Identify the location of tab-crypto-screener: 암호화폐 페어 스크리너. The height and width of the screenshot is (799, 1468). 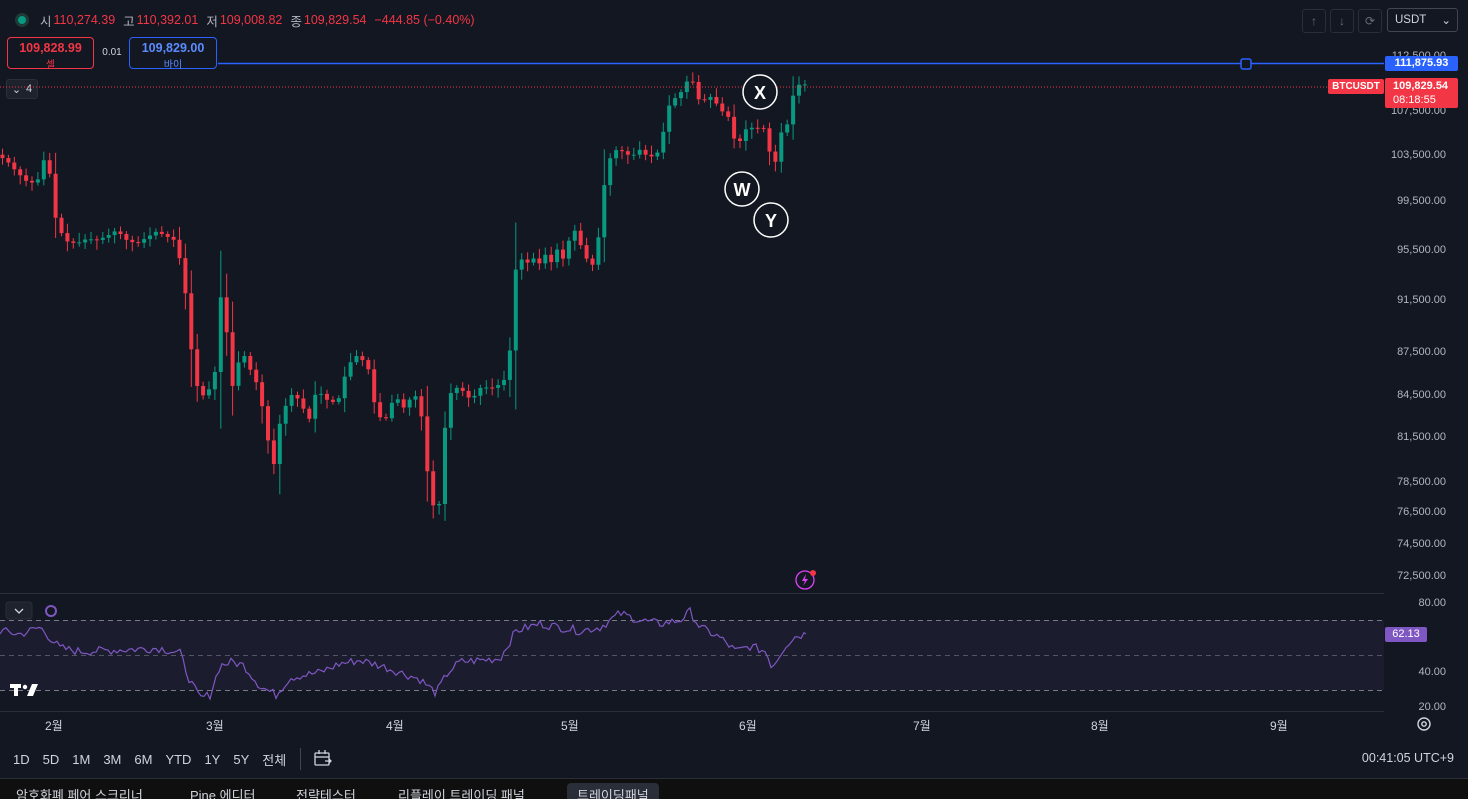
(79, 793).